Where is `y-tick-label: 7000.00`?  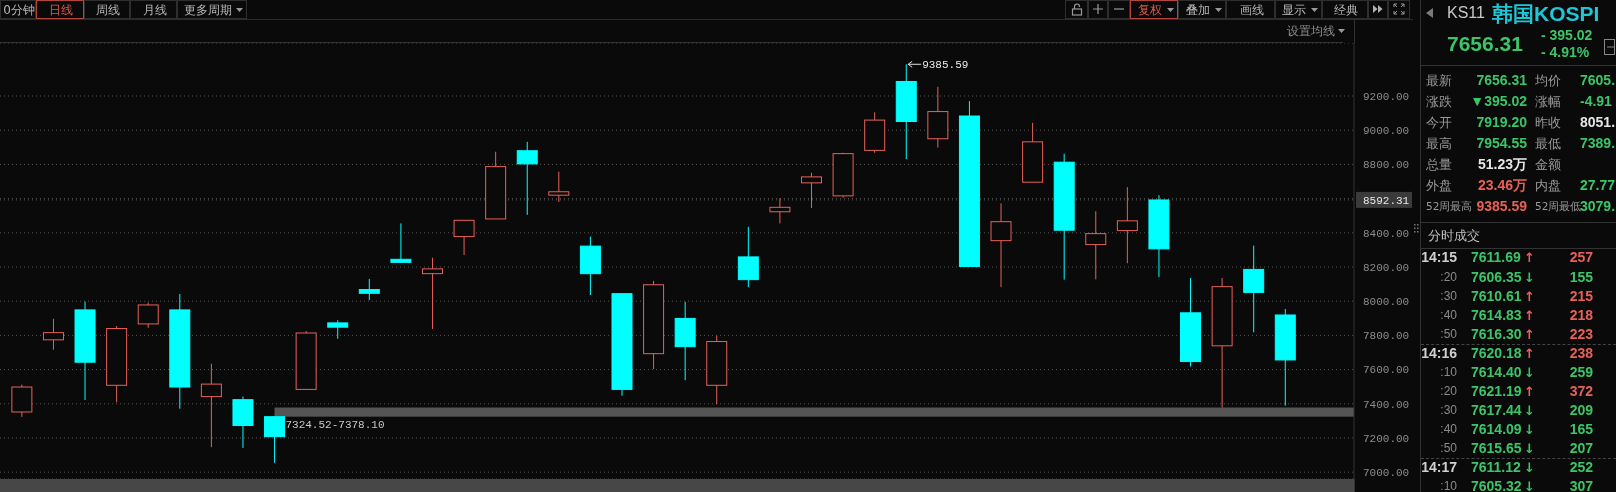
y-tick-label: 7000.00 is located at coordinates (1386, 473).